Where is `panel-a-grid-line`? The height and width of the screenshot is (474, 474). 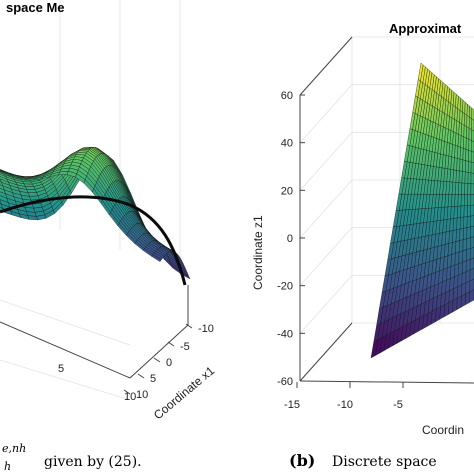 panel-a-grid-line is located at coordinates (65, 380).